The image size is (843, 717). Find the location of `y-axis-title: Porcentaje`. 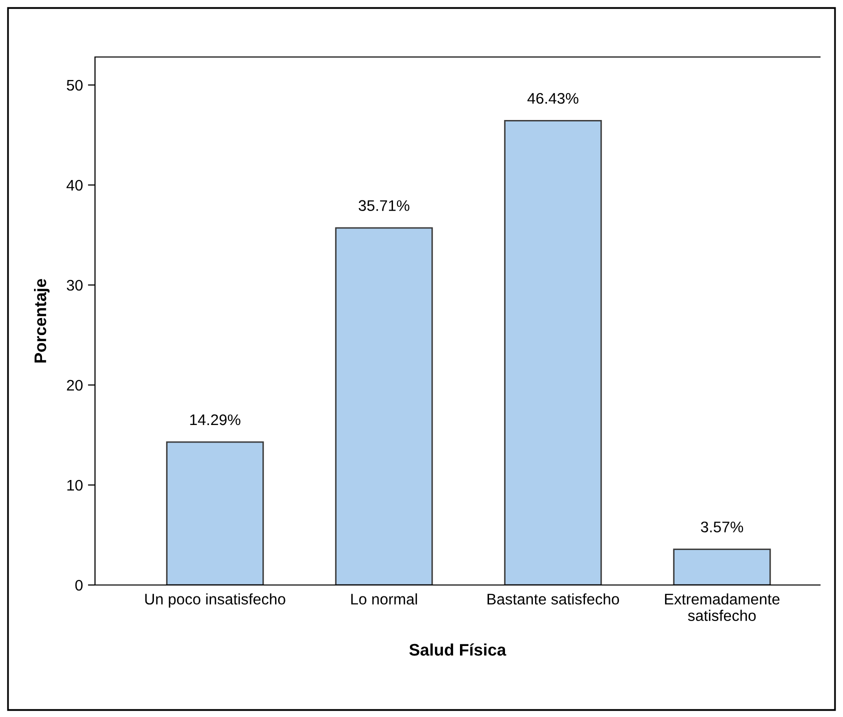

y-axis-title: Porcentaje is located at coordinates (42, 320).